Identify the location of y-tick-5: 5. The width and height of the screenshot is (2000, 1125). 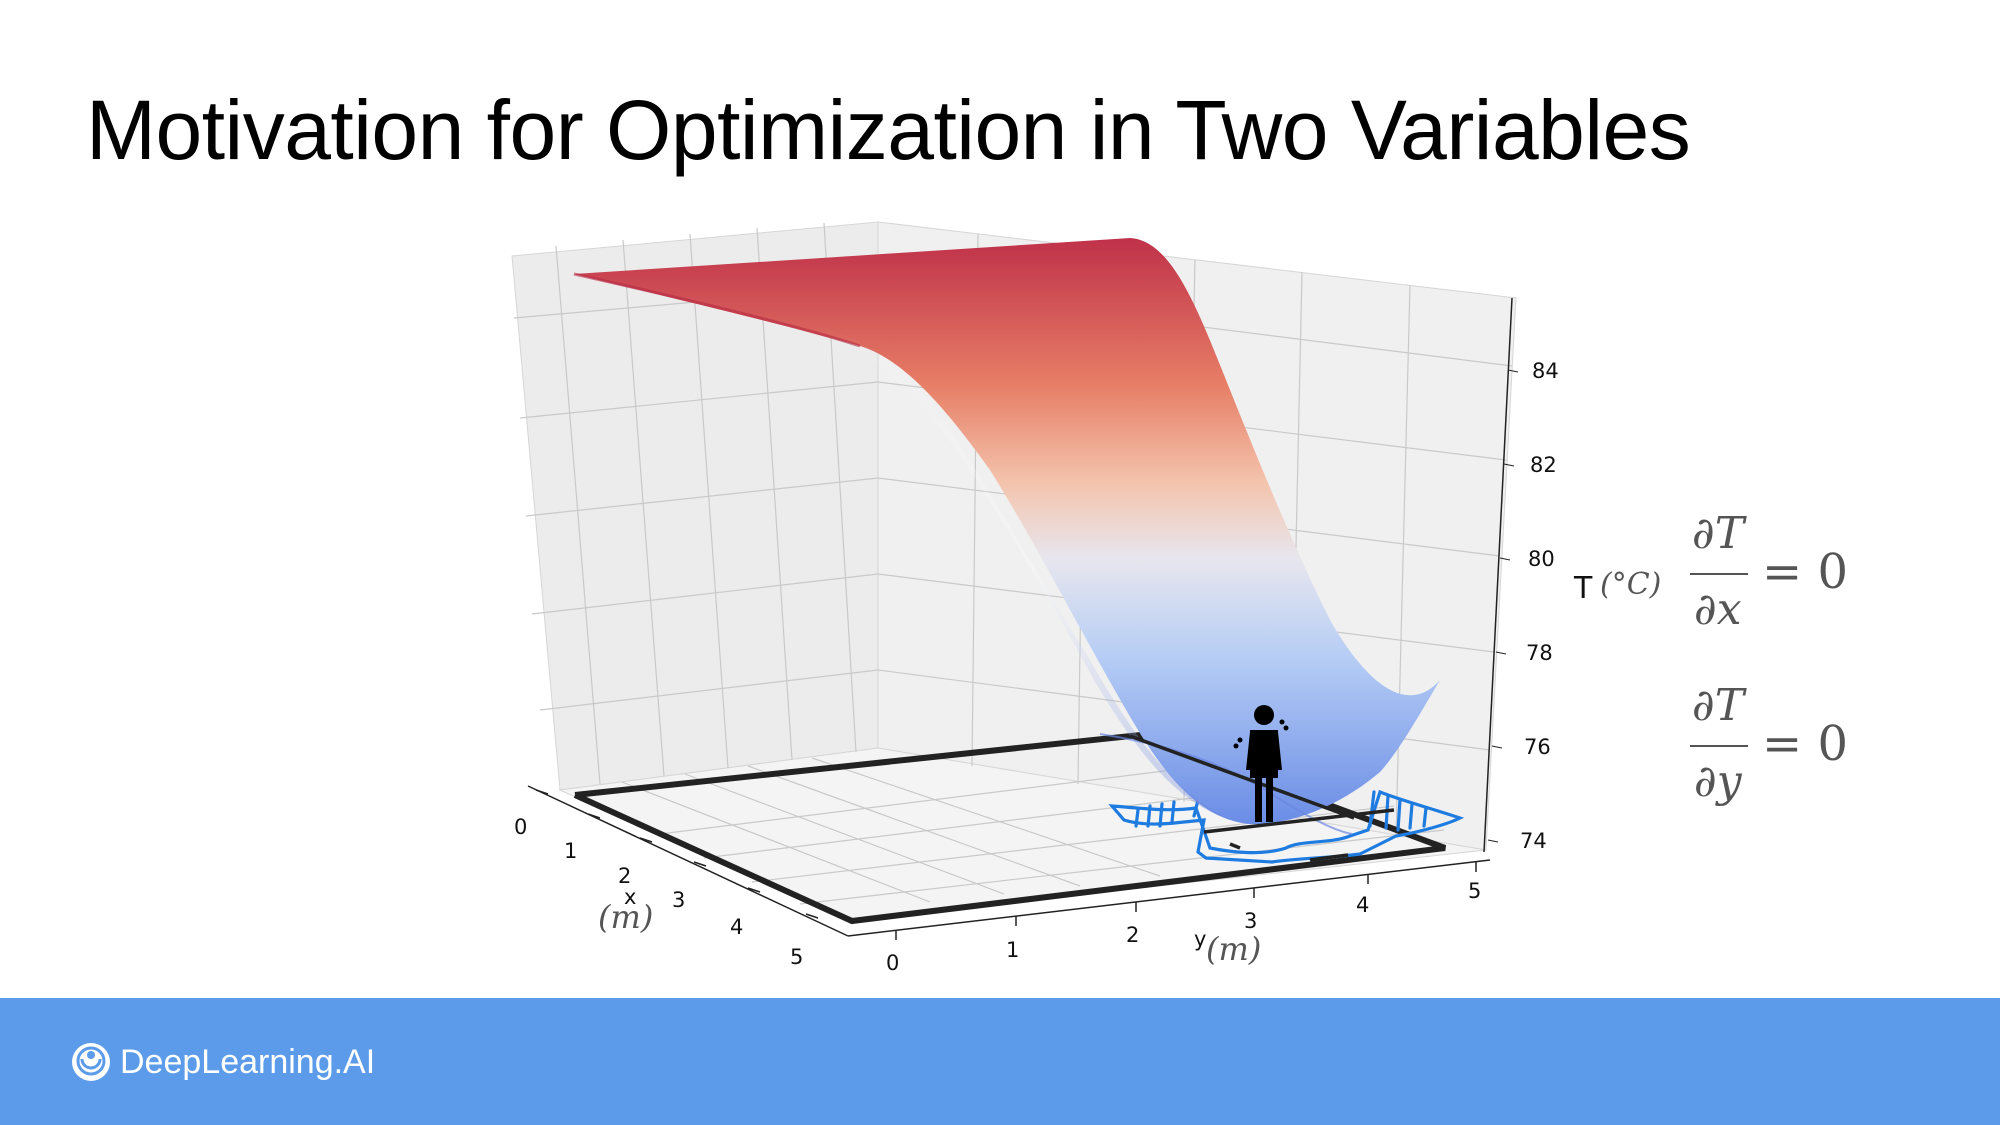
(1474, 891).